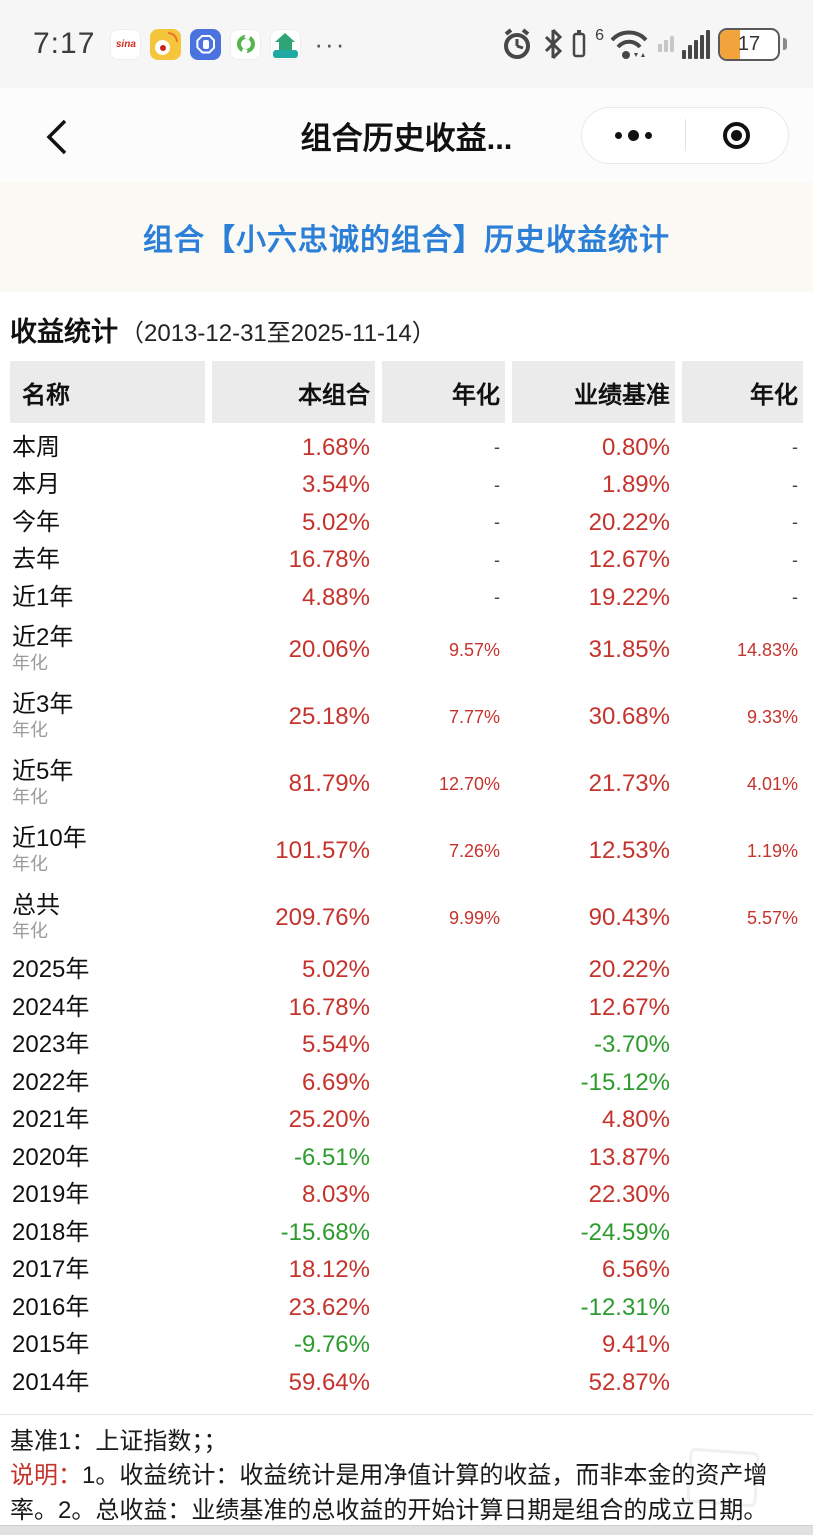 The width and height of the screenshot is (813, 1535). Describe the element at coordinates (785, 44) in the screenshot. I see `battery-terminal` at that location.